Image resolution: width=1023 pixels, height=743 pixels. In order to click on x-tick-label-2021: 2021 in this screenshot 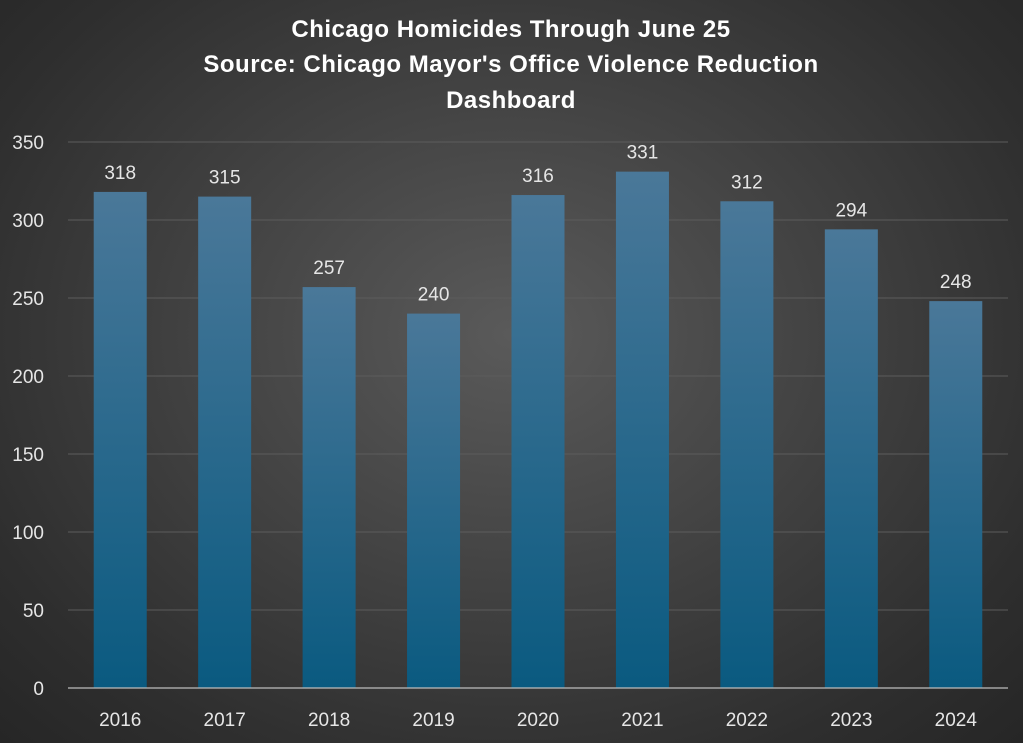, I will do `click(642, 720)`.